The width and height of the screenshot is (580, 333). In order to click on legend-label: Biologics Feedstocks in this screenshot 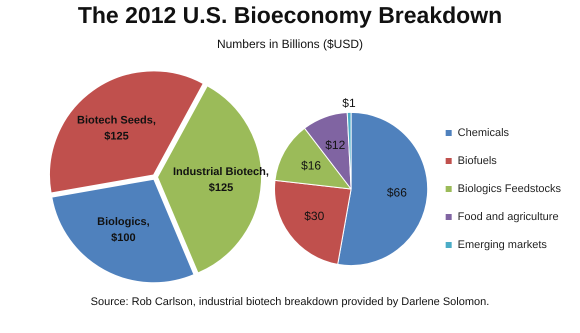, I will do `click(510, 189)`.